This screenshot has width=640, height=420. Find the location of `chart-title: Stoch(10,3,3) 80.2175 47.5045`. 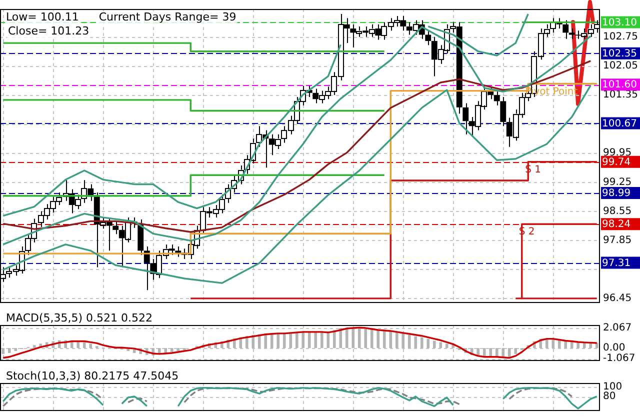

chart-title: Stoch(10,3,3) 80.2175 47.5045 is located at coordinates (92, 375).